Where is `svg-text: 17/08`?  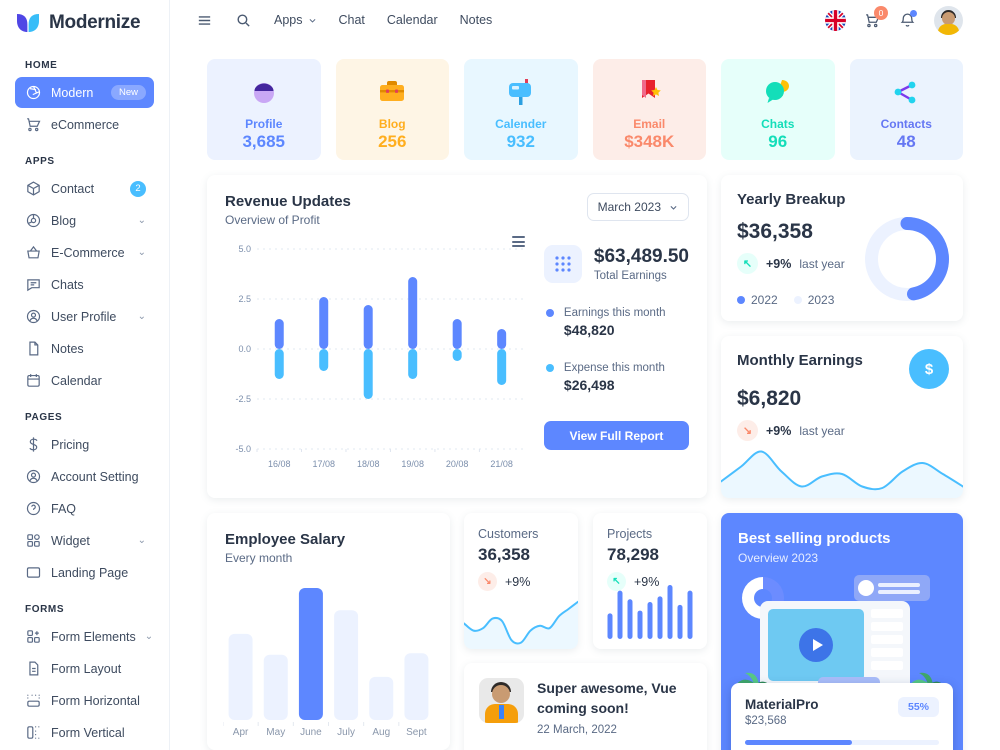 svg-text: 17/08 is located at coordinates (323, 464).